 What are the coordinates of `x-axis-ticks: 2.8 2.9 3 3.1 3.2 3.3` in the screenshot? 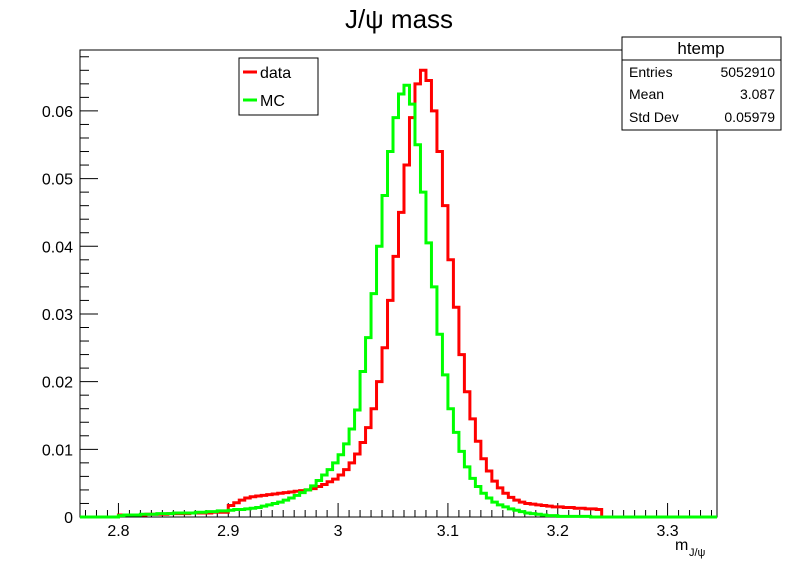 It's located at (398, 521).